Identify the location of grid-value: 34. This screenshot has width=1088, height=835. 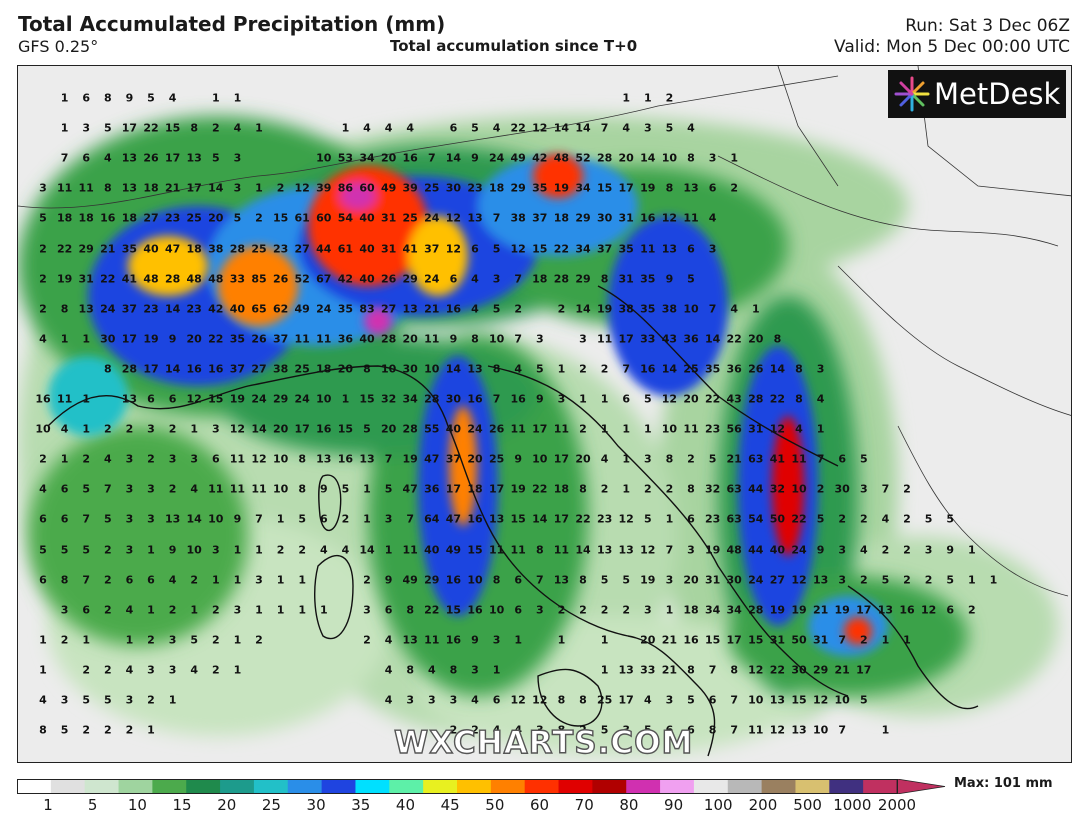
(734, 610).